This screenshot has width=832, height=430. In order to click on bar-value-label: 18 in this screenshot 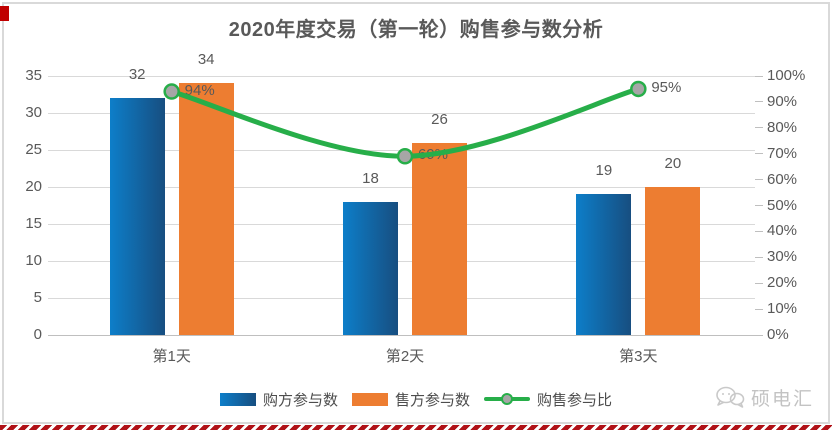, I will do `click(370, 178)`.